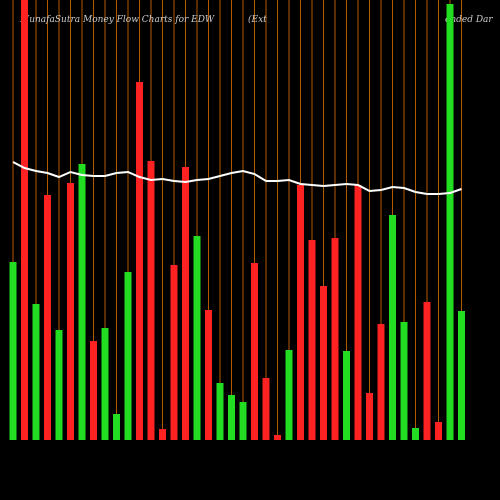 The width and height of the screenshot is (500, 500). What do you see at coordinates (469, 20) in the screenshot?
I see `chart-title: ended Dar` at bounding box center [469, 20].